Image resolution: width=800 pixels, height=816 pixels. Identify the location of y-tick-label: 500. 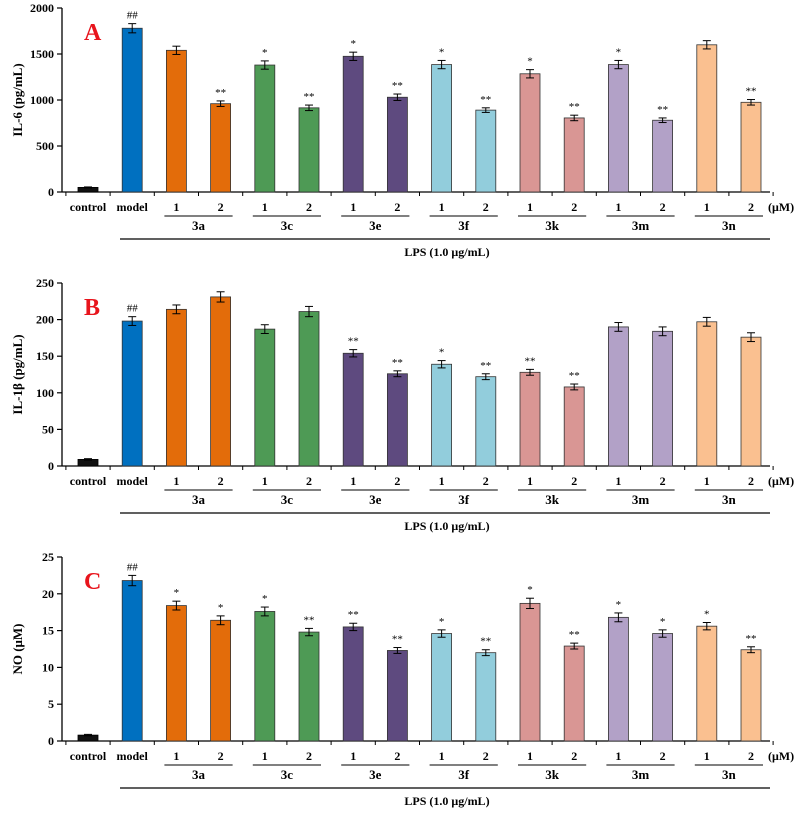
(45, 146).